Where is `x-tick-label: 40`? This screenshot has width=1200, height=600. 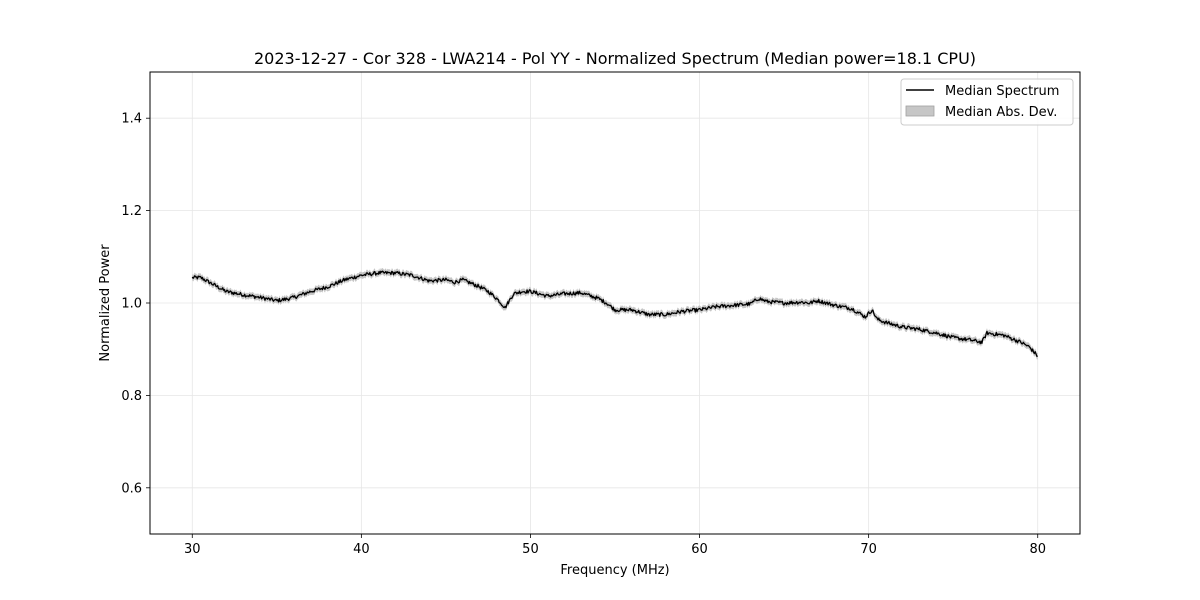
x-tick-label: 40 is located at coordinates (361, 549).